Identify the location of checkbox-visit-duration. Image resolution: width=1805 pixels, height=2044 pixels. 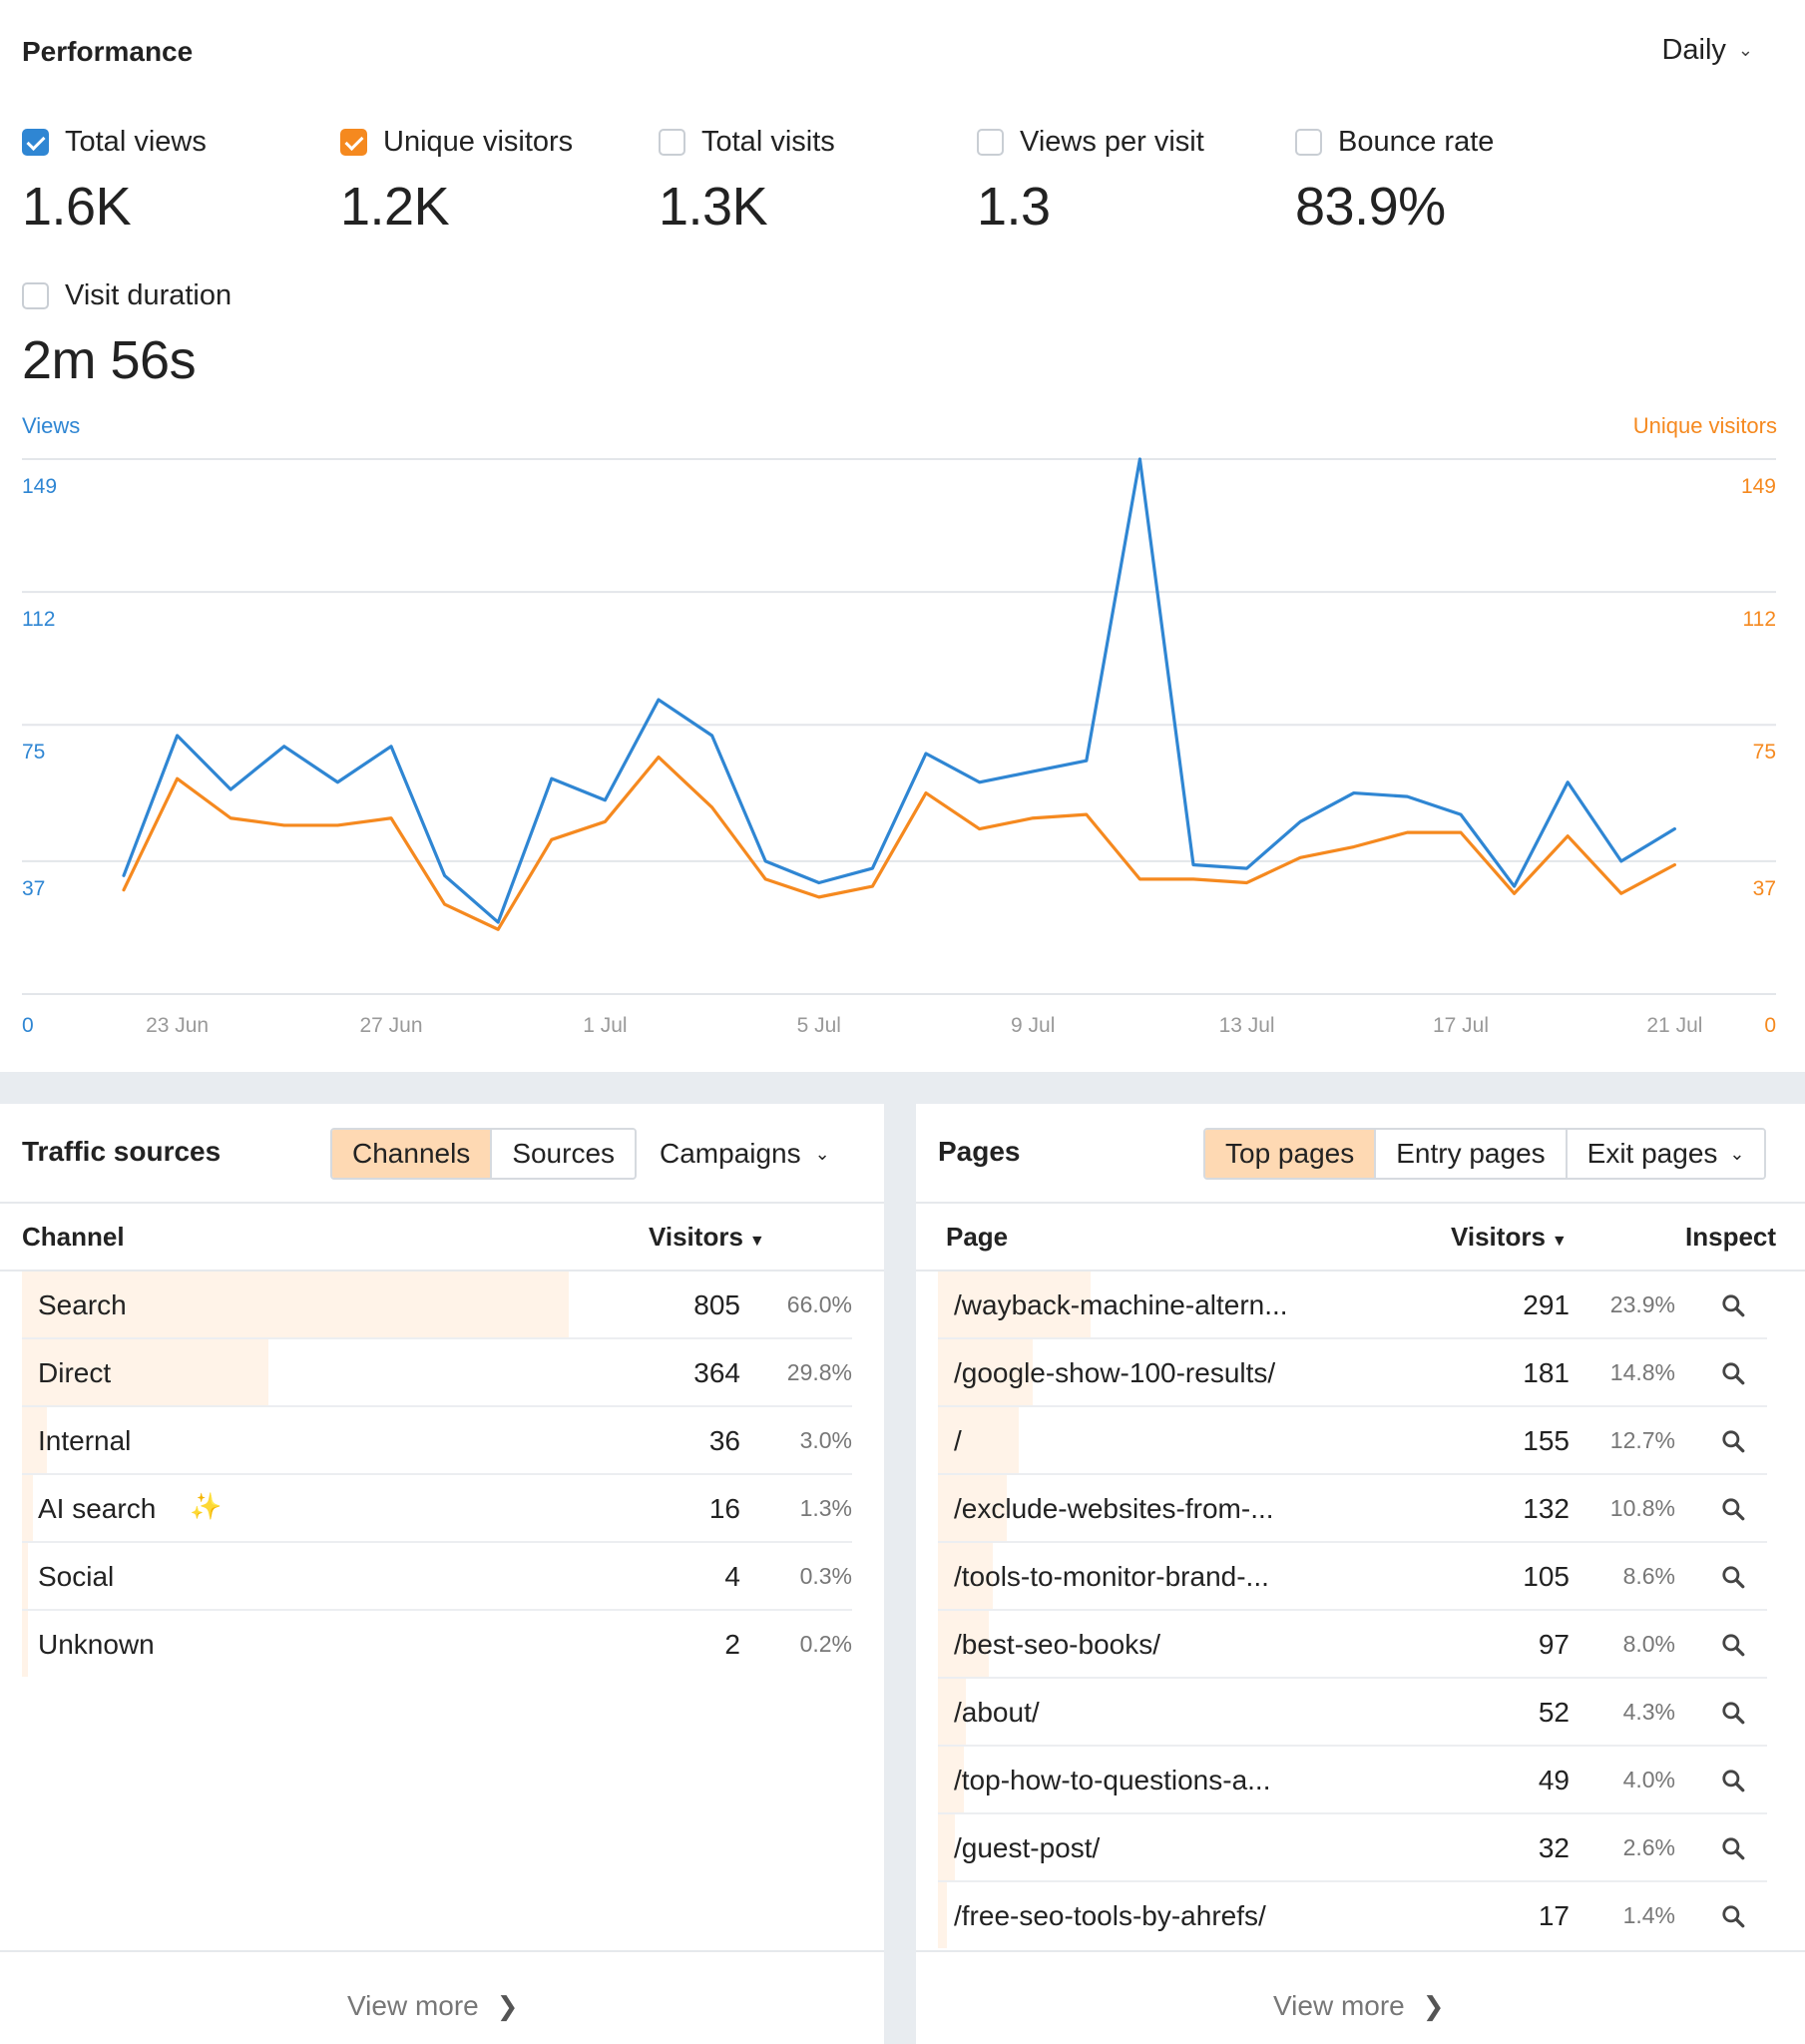
(35, 295).